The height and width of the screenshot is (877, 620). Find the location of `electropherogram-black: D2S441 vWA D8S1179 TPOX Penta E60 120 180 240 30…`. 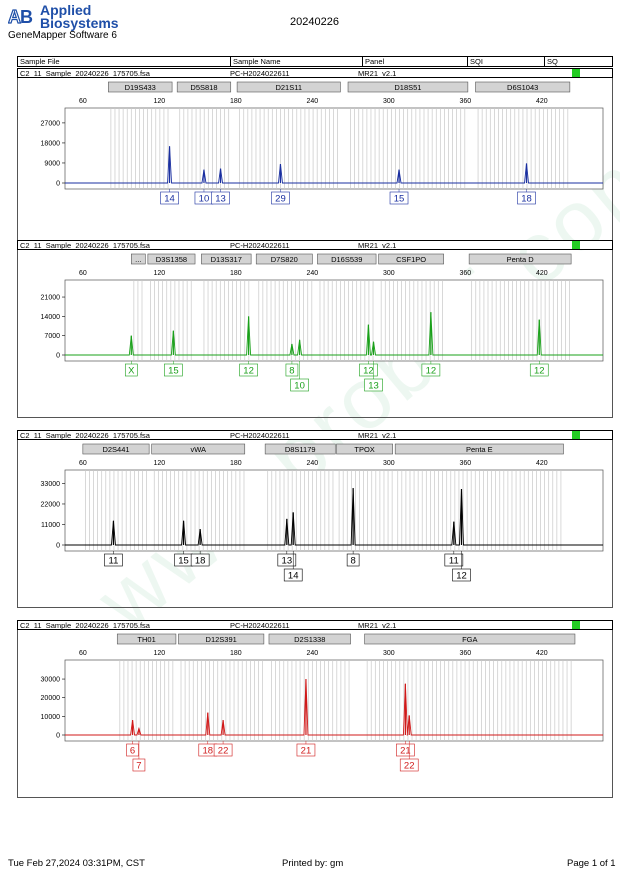

electropherogram-black: D2S441 vWA D8S1179 TPOX Penta E60 120 180 240 30… is located at coordinates (322, 512).